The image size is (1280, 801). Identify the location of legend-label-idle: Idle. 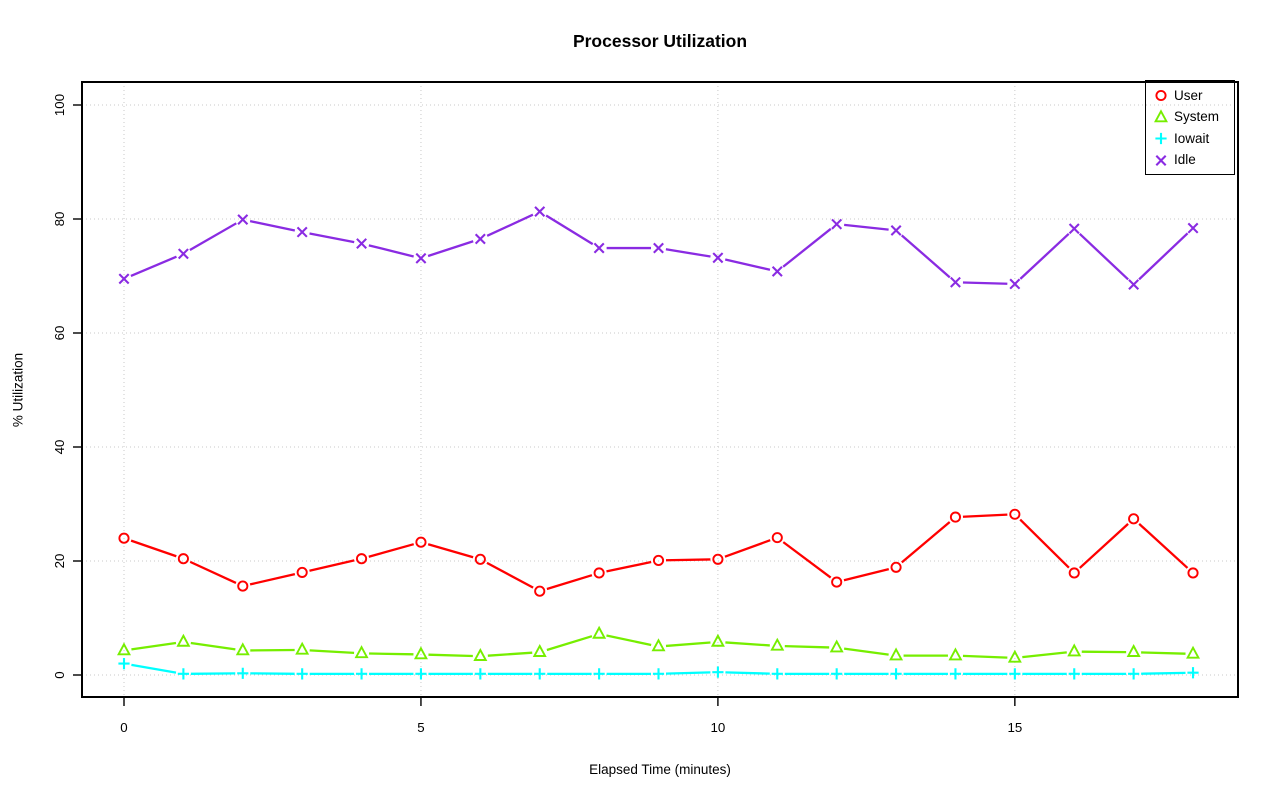
(1185, 160).